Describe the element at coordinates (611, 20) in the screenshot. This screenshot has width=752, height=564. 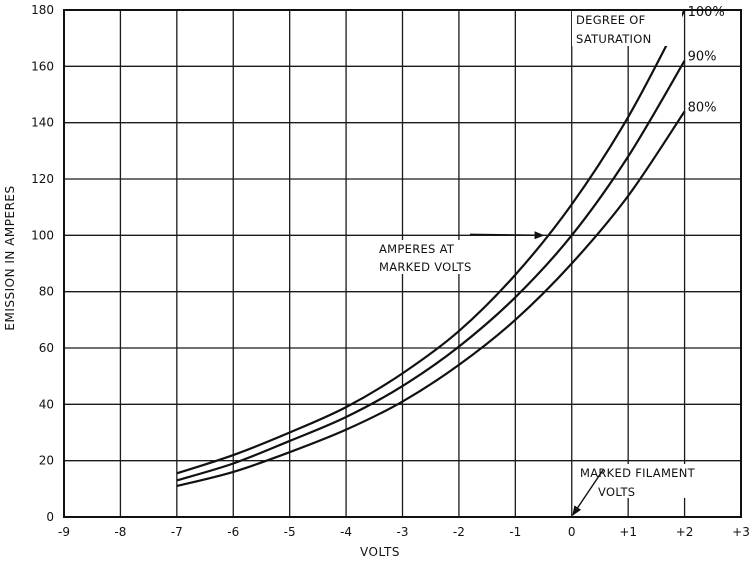
I see `legend-title-line-1: DEGREE OF` at that location.